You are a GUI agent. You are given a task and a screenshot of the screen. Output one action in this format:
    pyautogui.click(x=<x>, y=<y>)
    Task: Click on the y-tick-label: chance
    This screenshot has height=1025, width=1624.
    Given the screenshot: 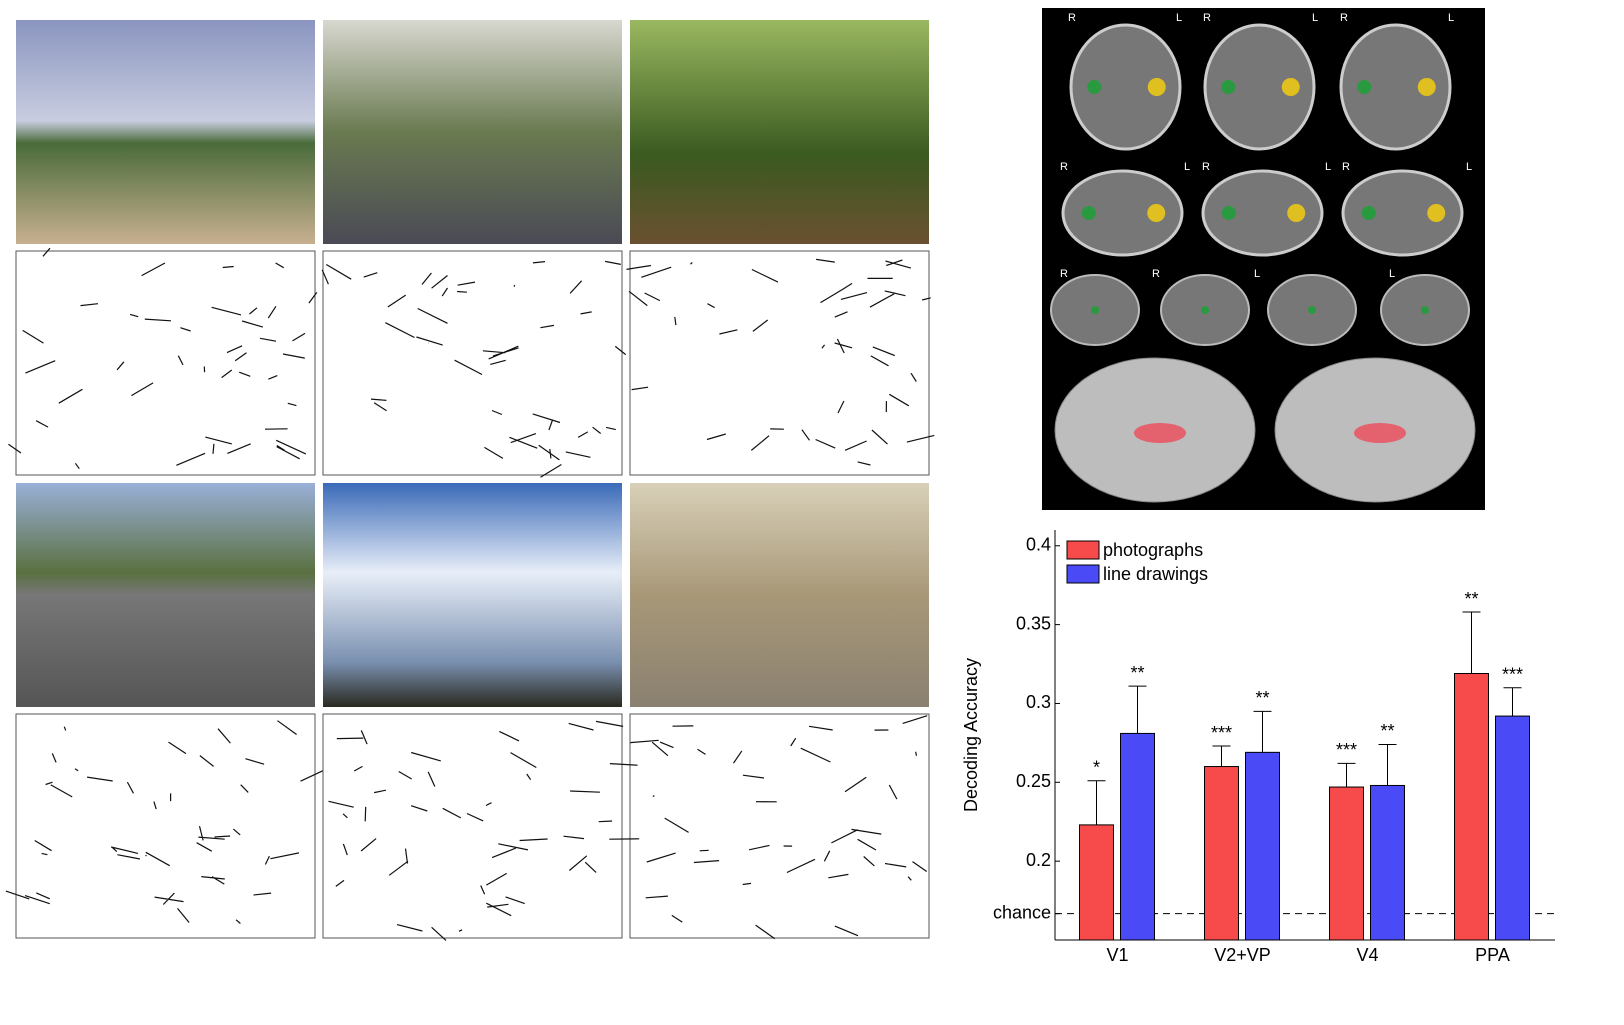 What is the action you would take?
    pyautogui.click(x=1022, y=912)
    